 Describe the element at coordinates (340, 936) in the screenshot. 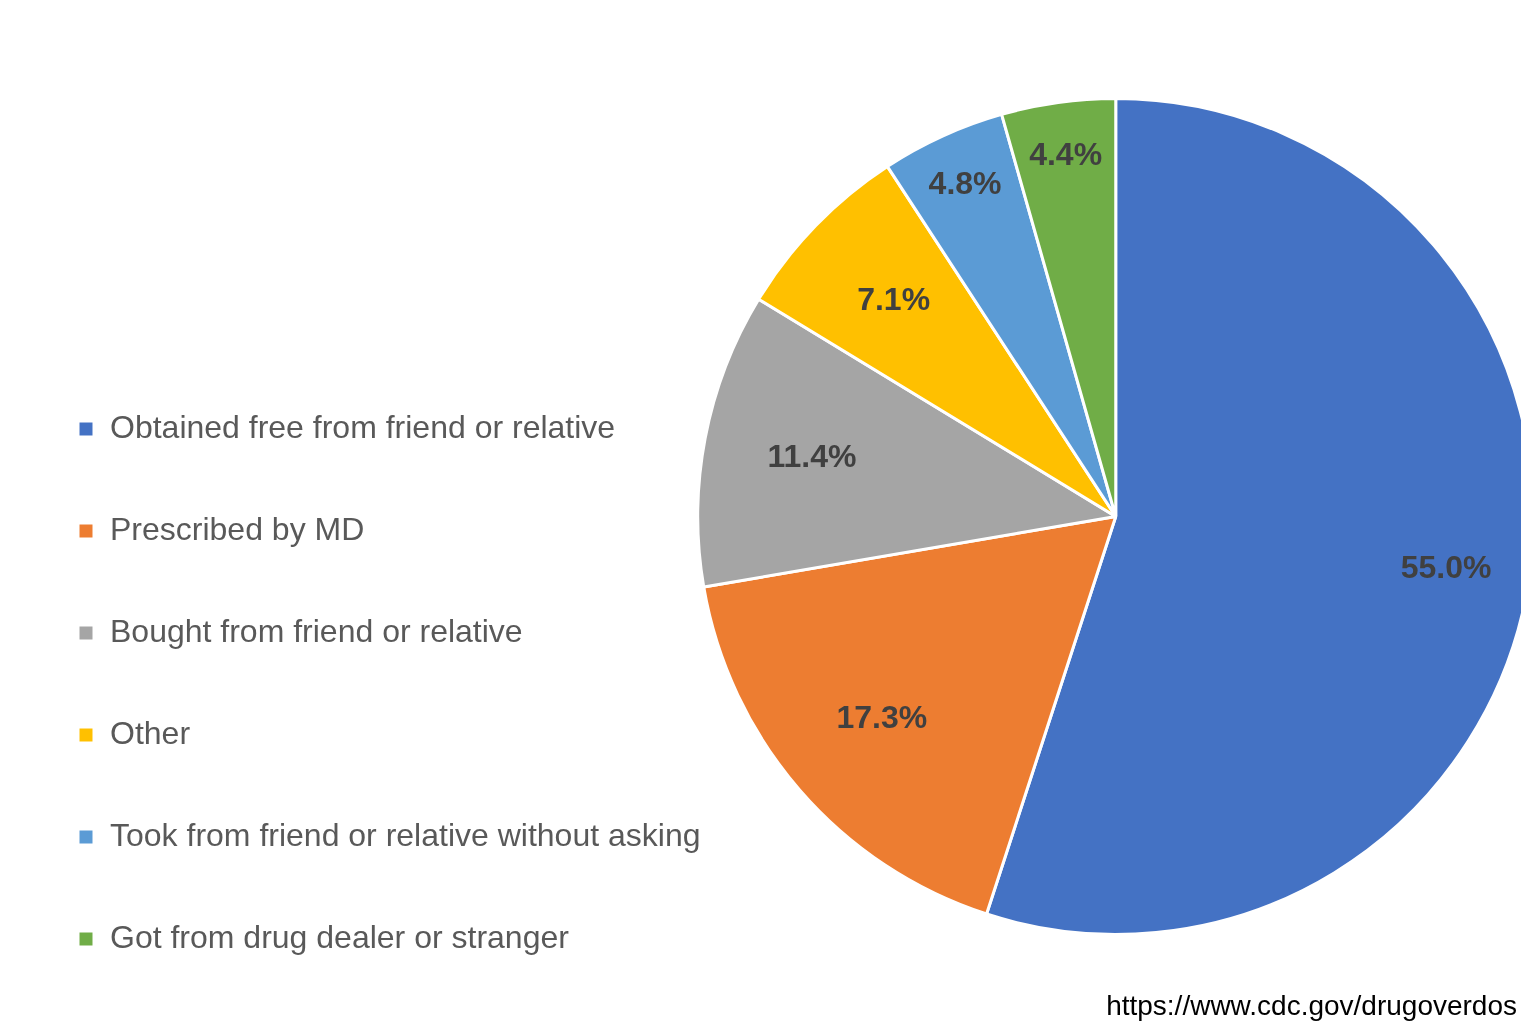

I see `legend-label: Got from drug dealer or stranger` at that location.